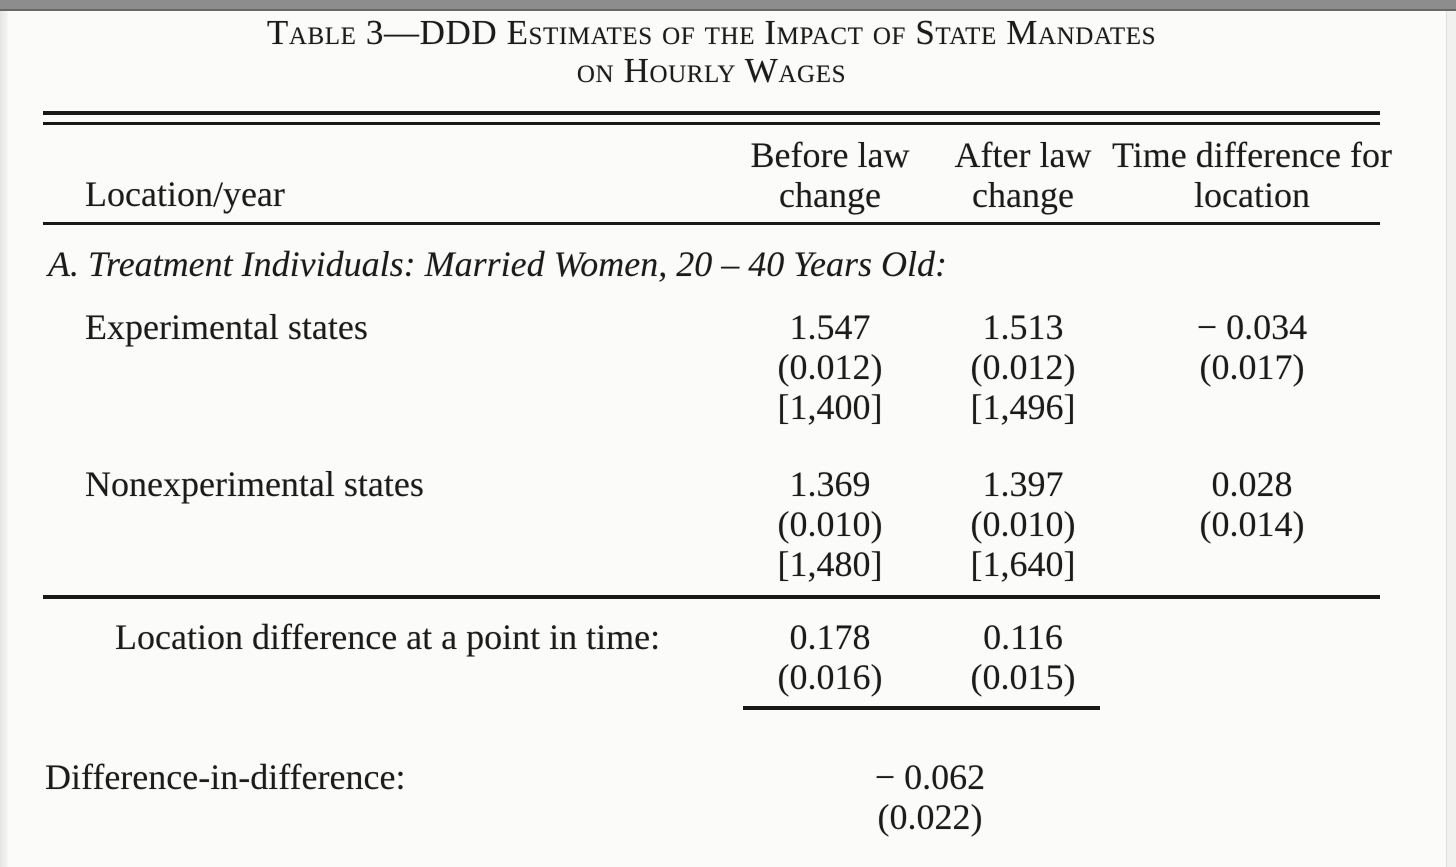  What do you see at coordinates (185, 194) in the screenshot?
I see `column-header-location-year: Location/year` at bounding box center [185, 194].